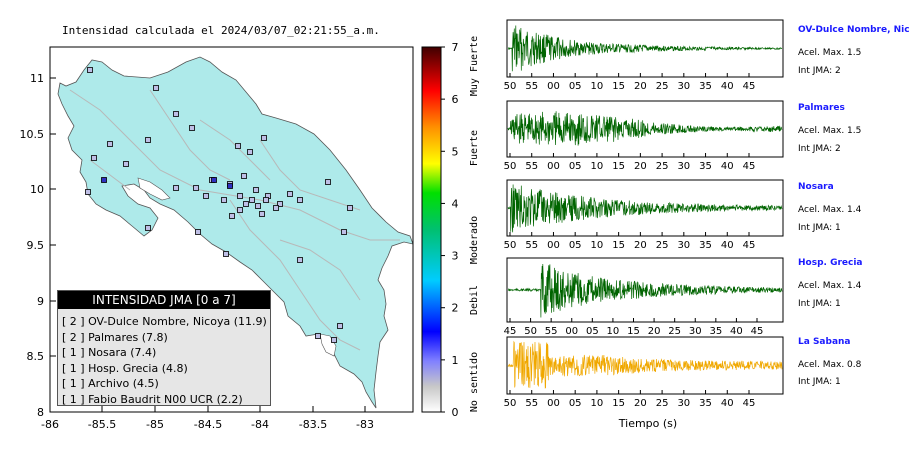 The image size is (910, 460). Describe the element at coordinates (36, 356) in the screenshot. I see `lat-tick-label: 8.5` at that location.